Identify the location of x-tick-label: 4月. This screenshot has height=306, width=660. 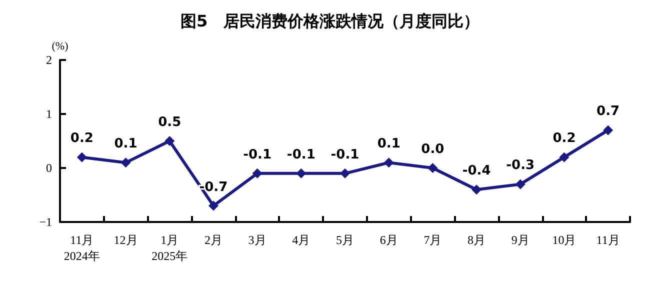
(301, 240).